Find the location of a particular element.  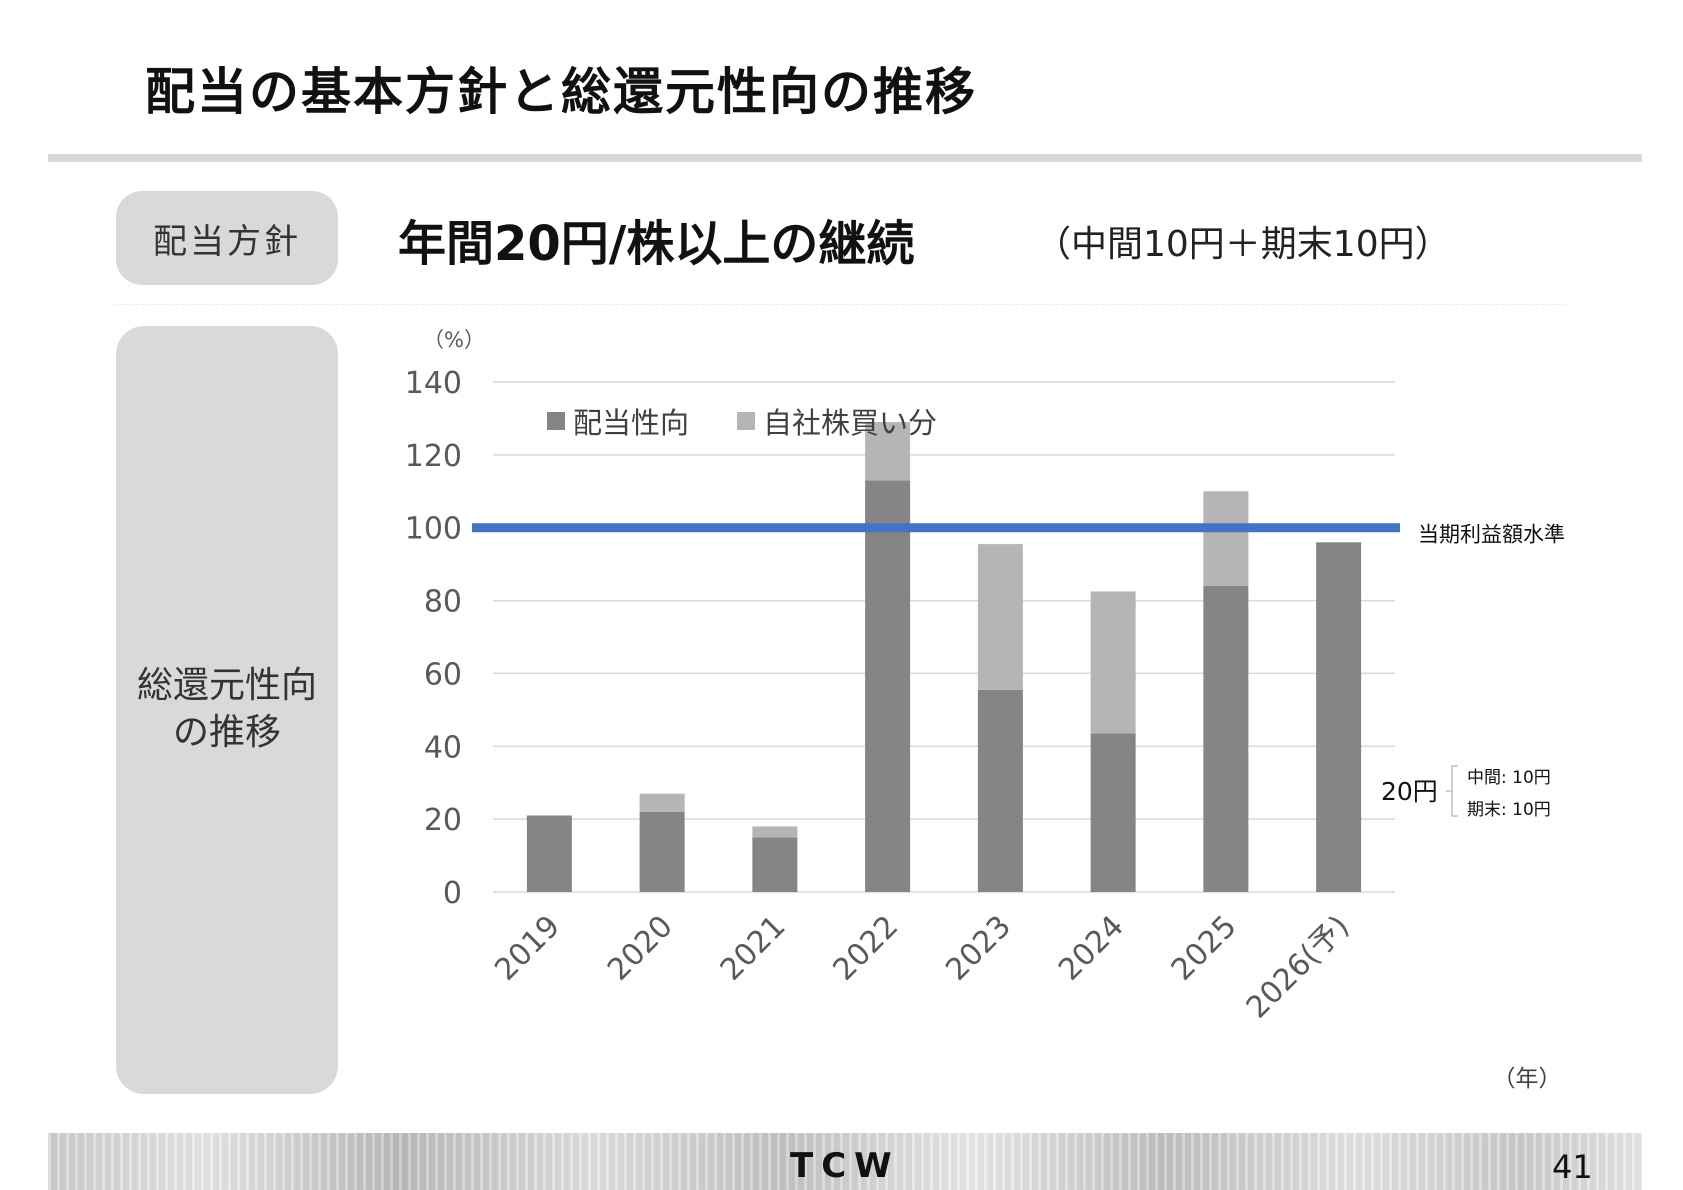

footer-band is located at coordinates (845, 1161).